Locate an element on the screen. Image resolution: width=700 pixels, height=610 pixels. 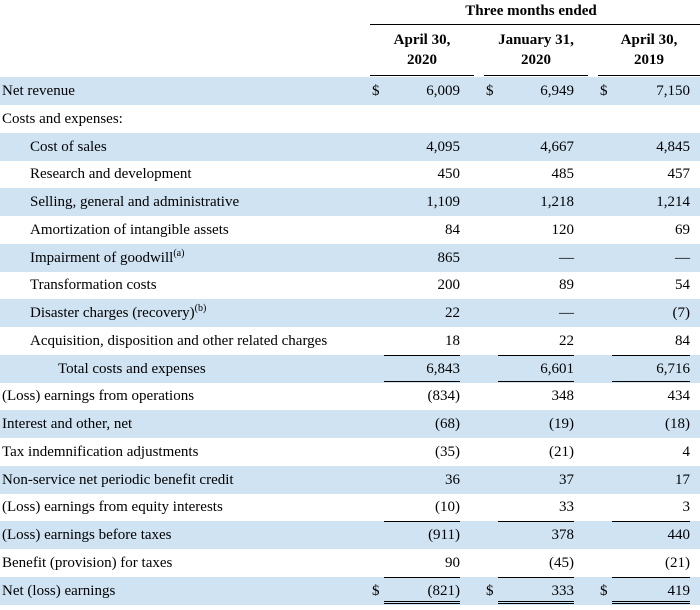
value-cell: 485 is located at coordinates (563, 174).